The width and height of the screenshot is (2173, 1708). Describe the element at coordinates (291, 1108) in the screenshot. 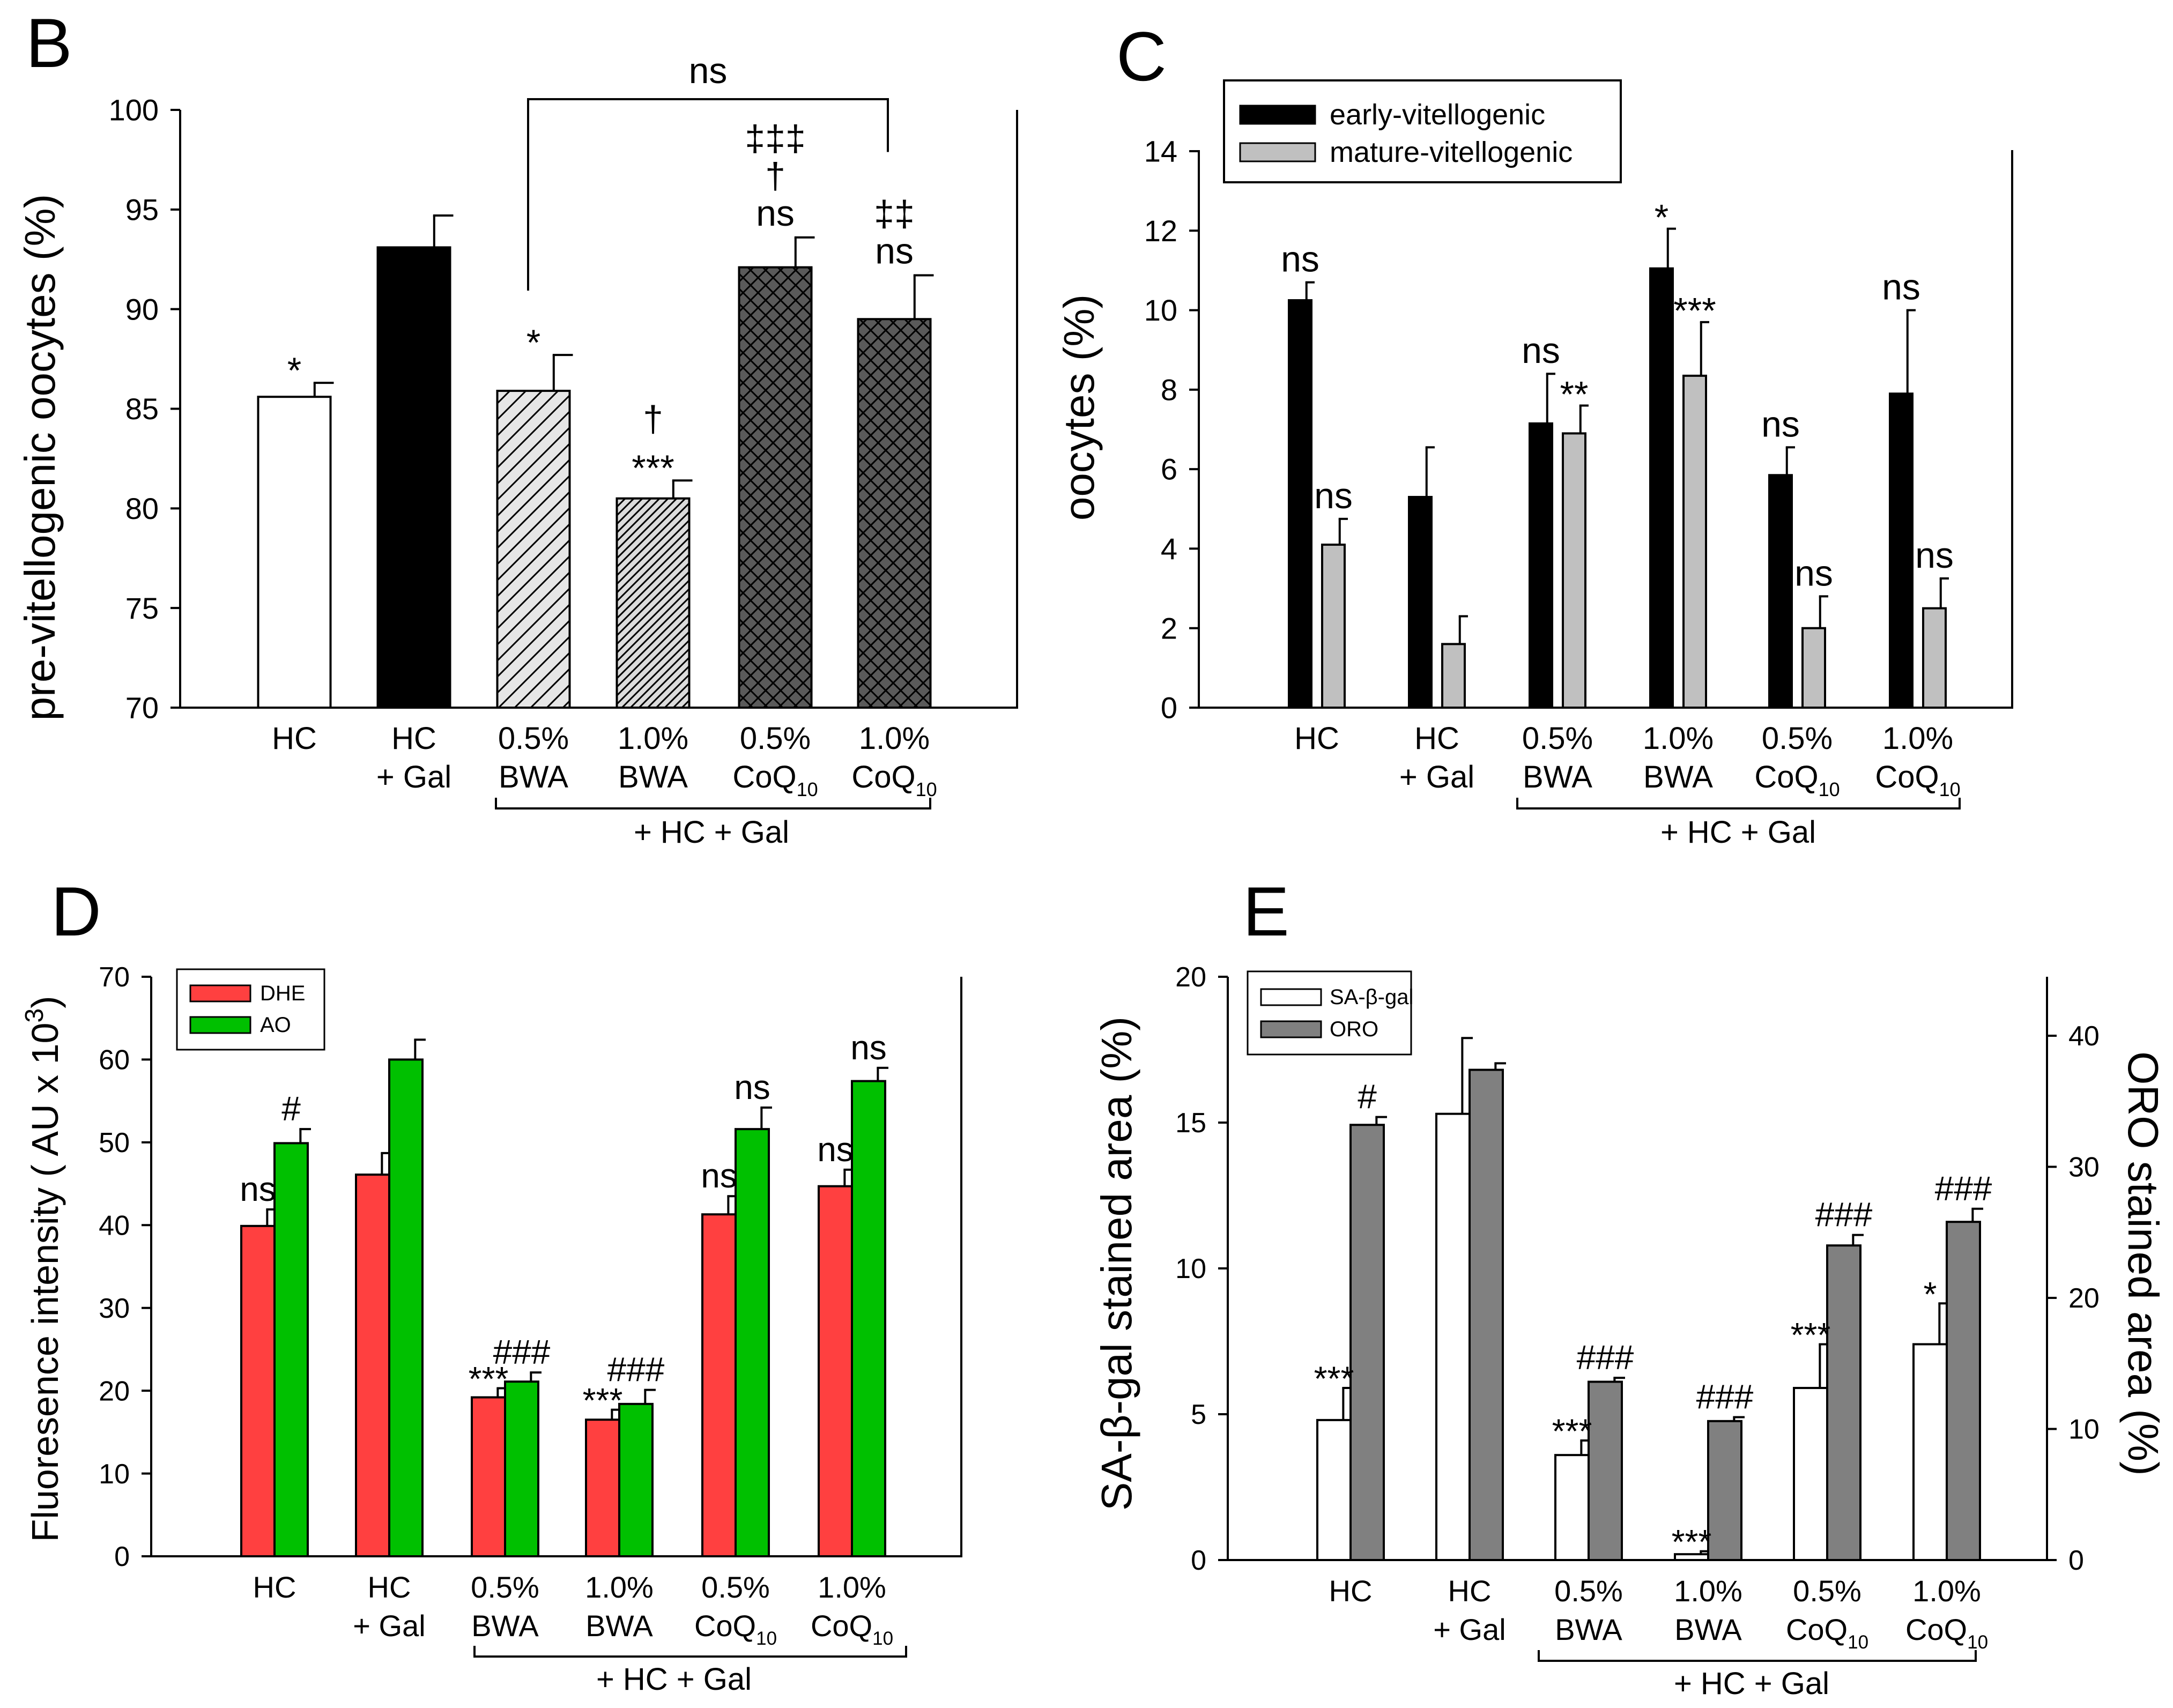

I see `significance-mark-d-hc-0: #` at that location.